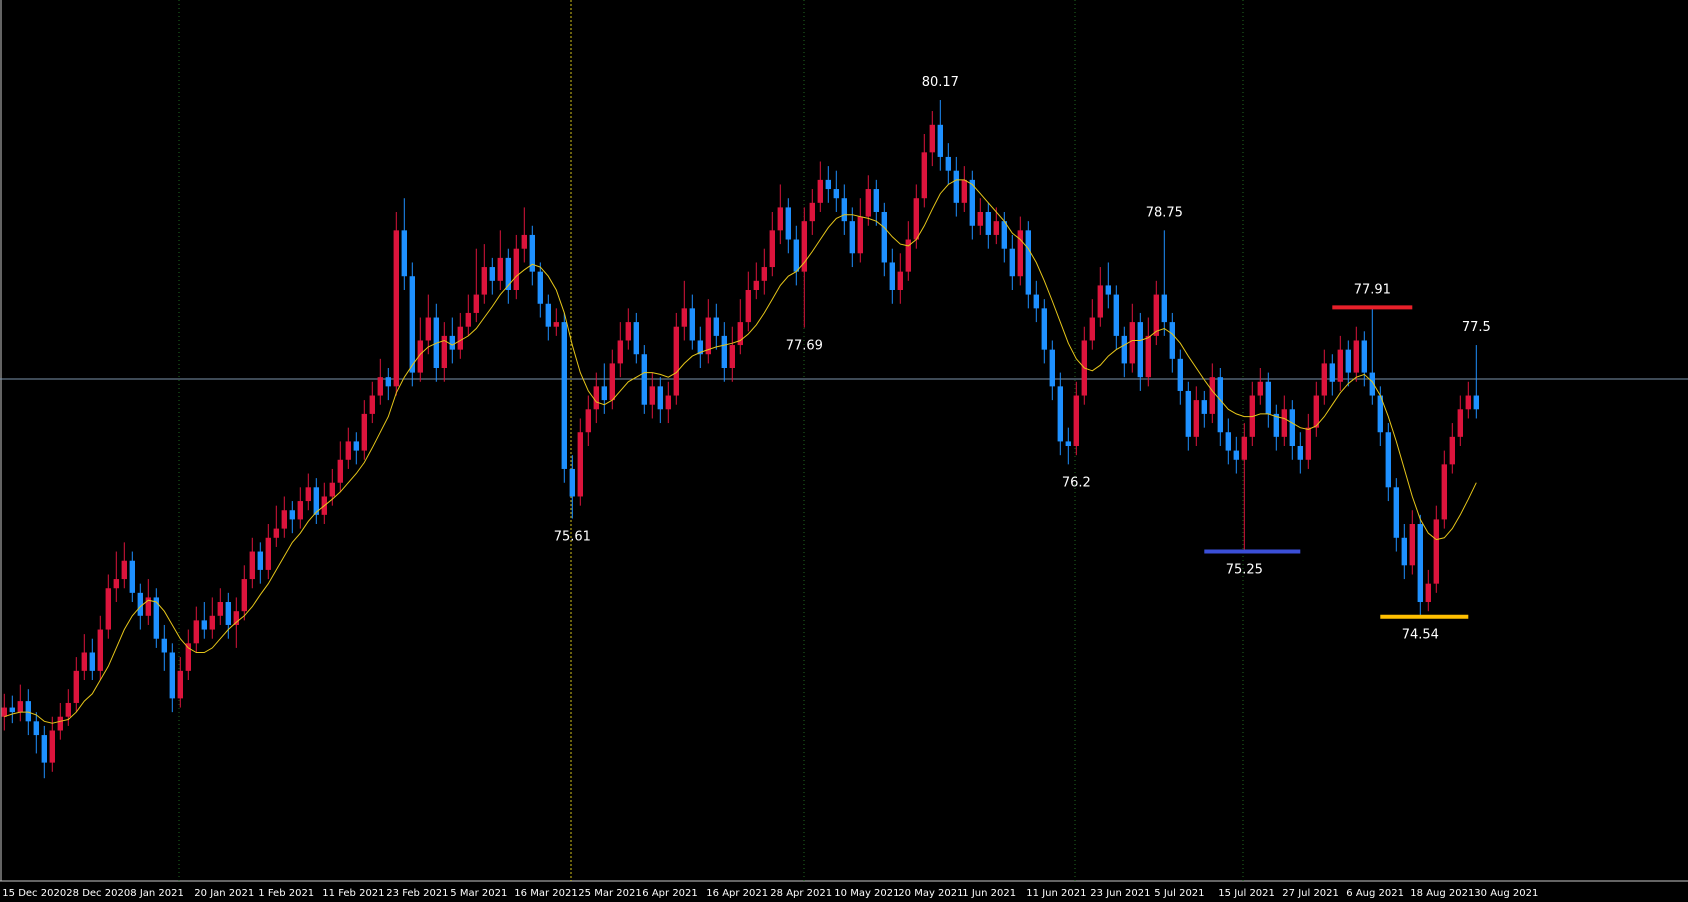 This screenshot has height=902, width=1688. Describe the element at coordinates (1056, 893) in the screenshot. I see `x-tick-label: 11 Jun 2021` at that location.